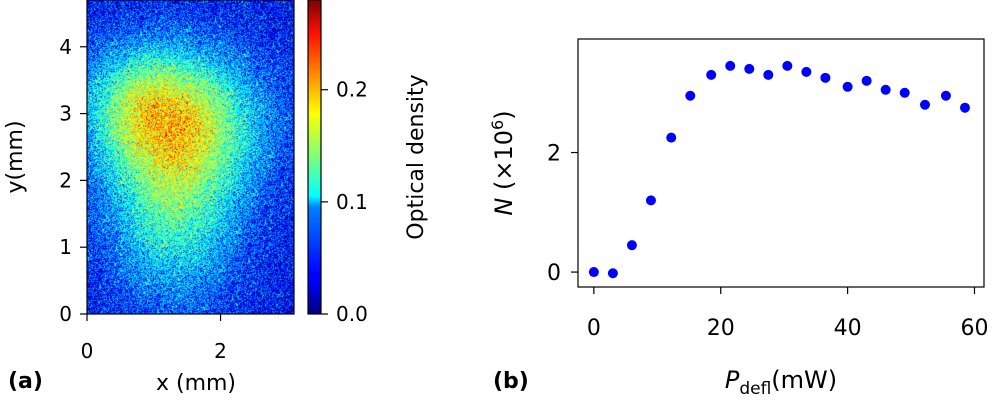 This screenshot has height=402, width=996. I want to click on colorbar-ticks: 0.0 0.1 0.2, so click(344, 202).